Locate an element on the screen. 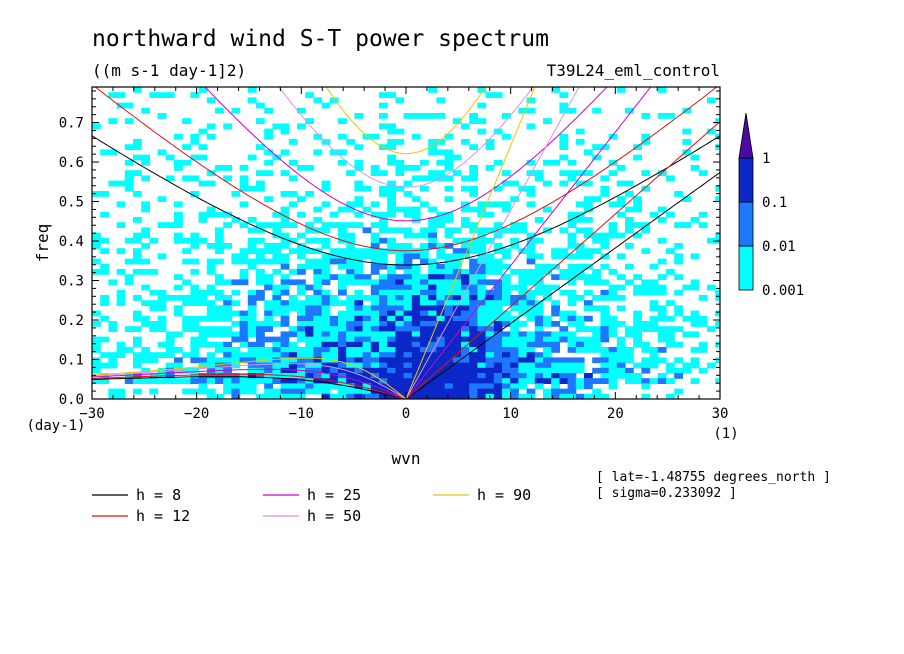  legend-entry: h = 90 is located at coordinates (504, 495).